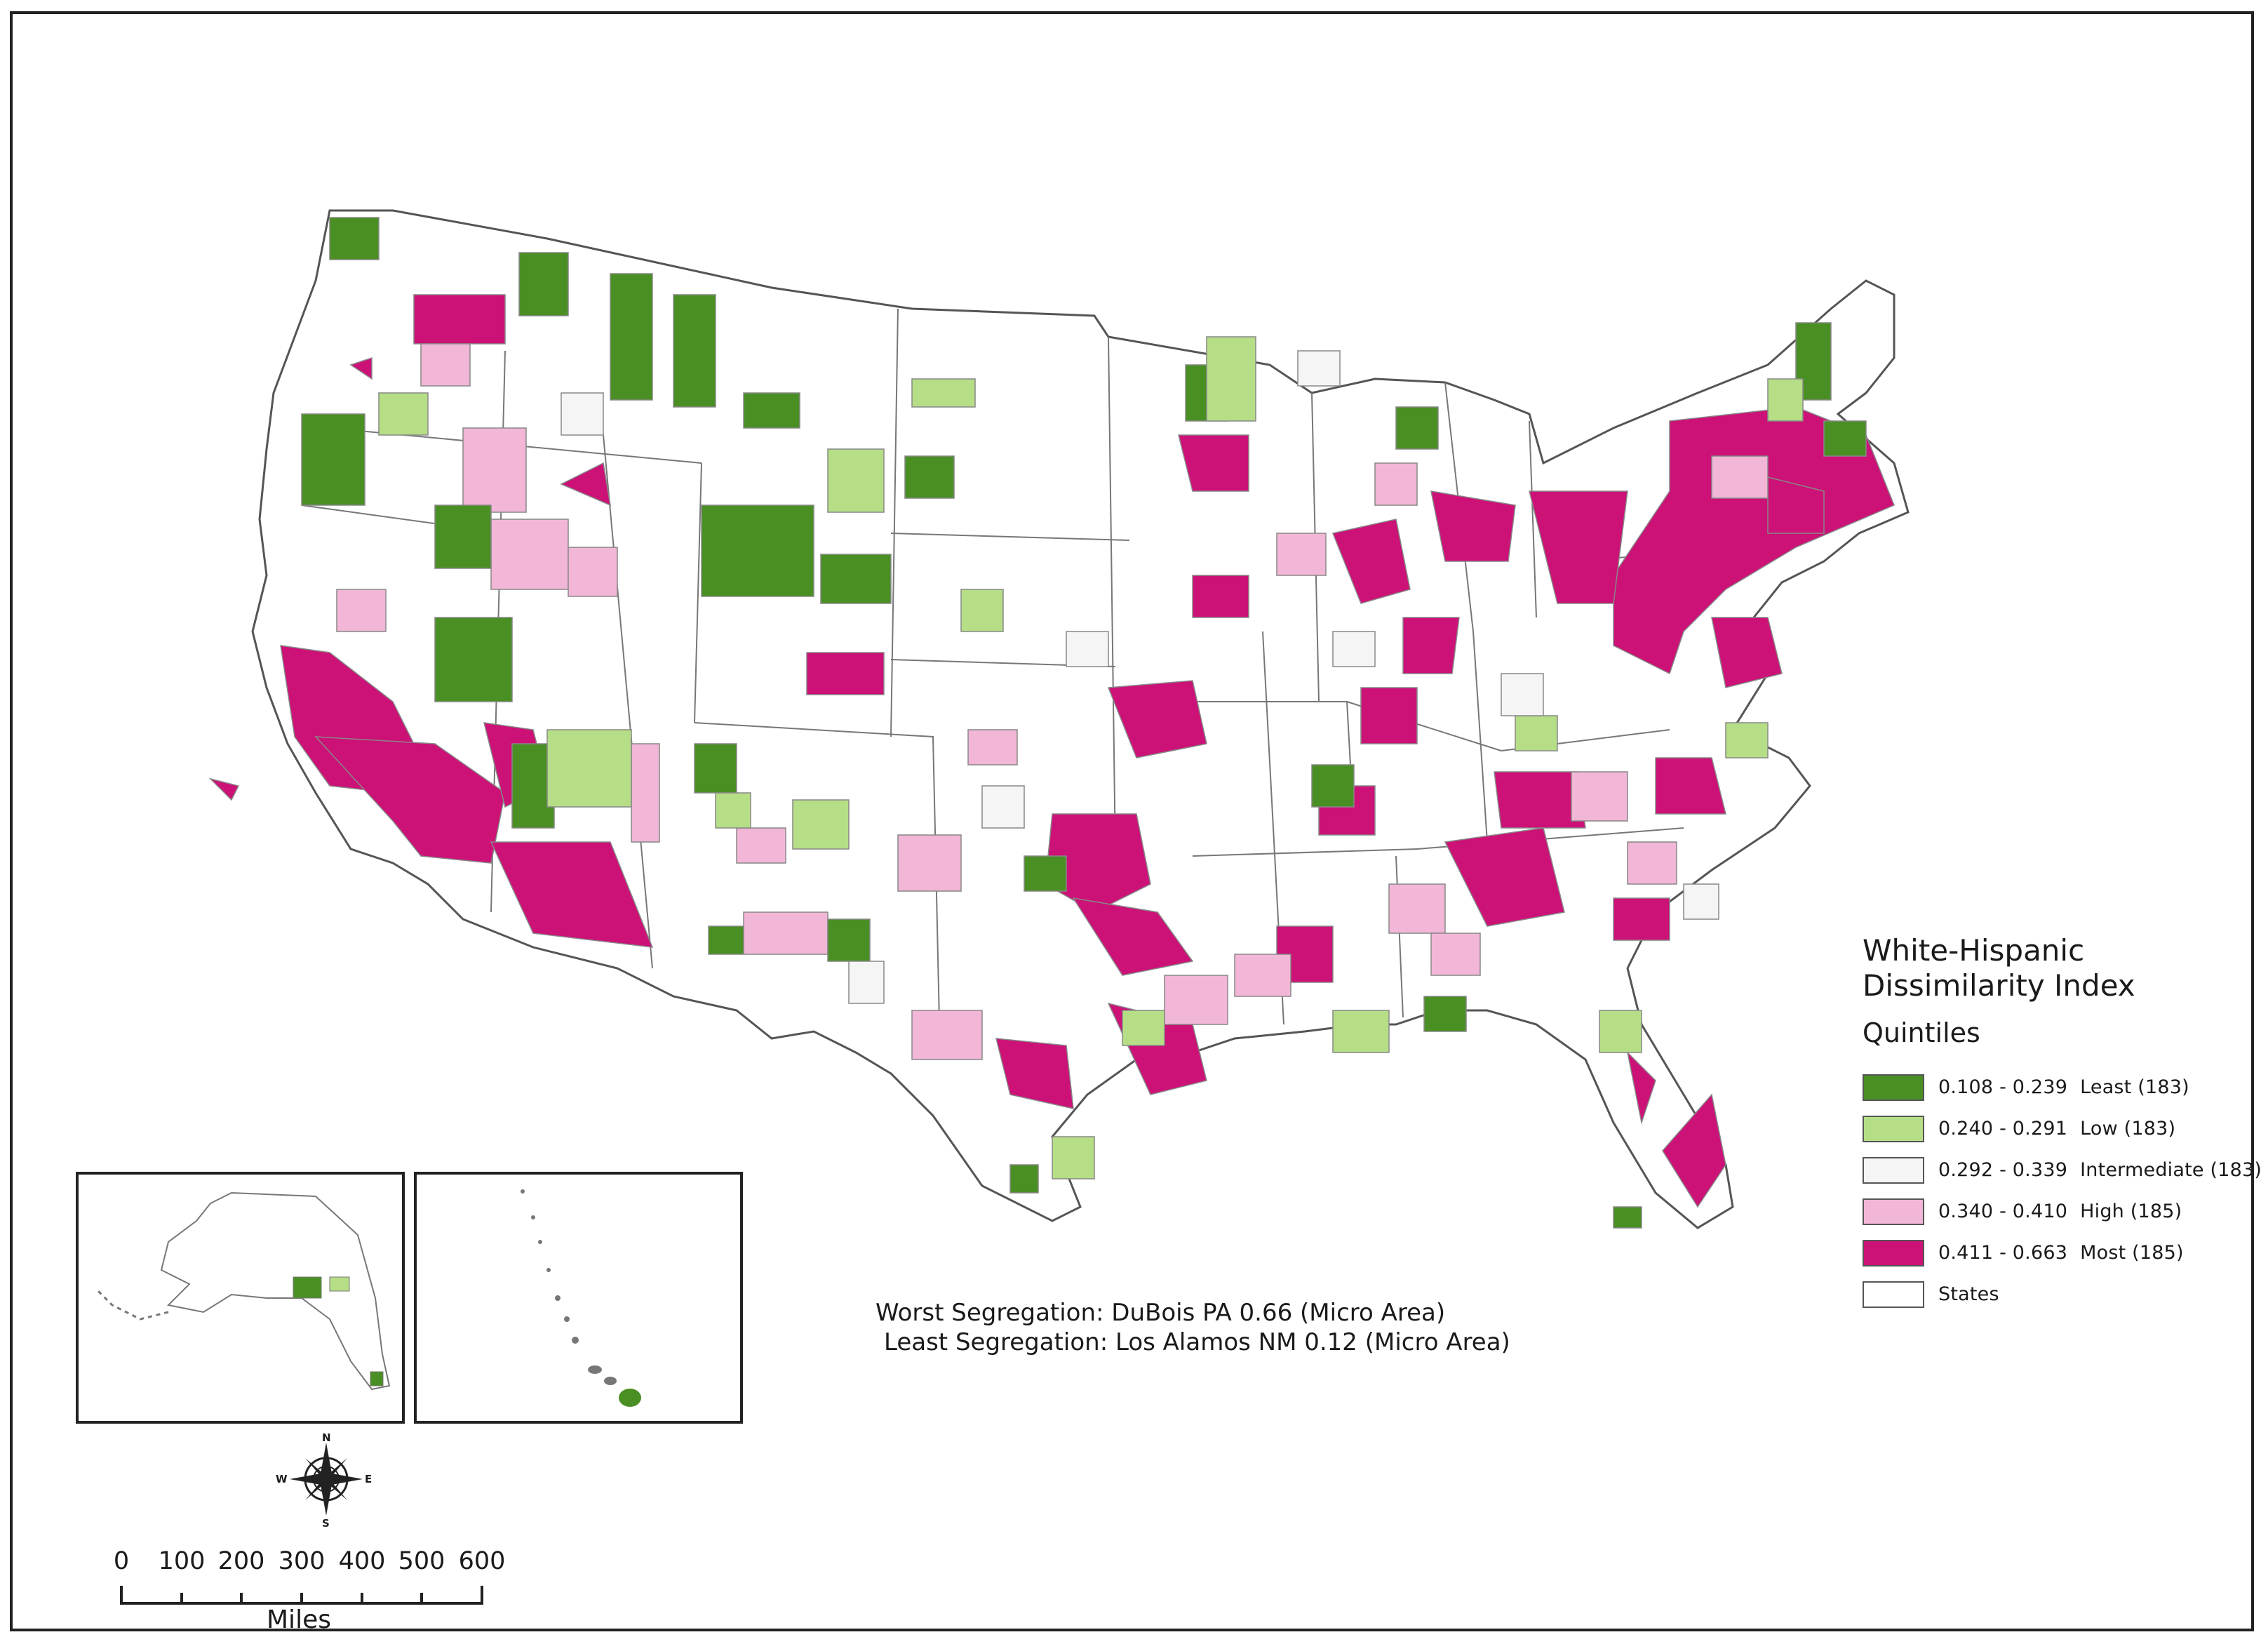 This screenshot has height=1644, width=2268. I want to click on compass-e-label: E, so click(369, 1479).